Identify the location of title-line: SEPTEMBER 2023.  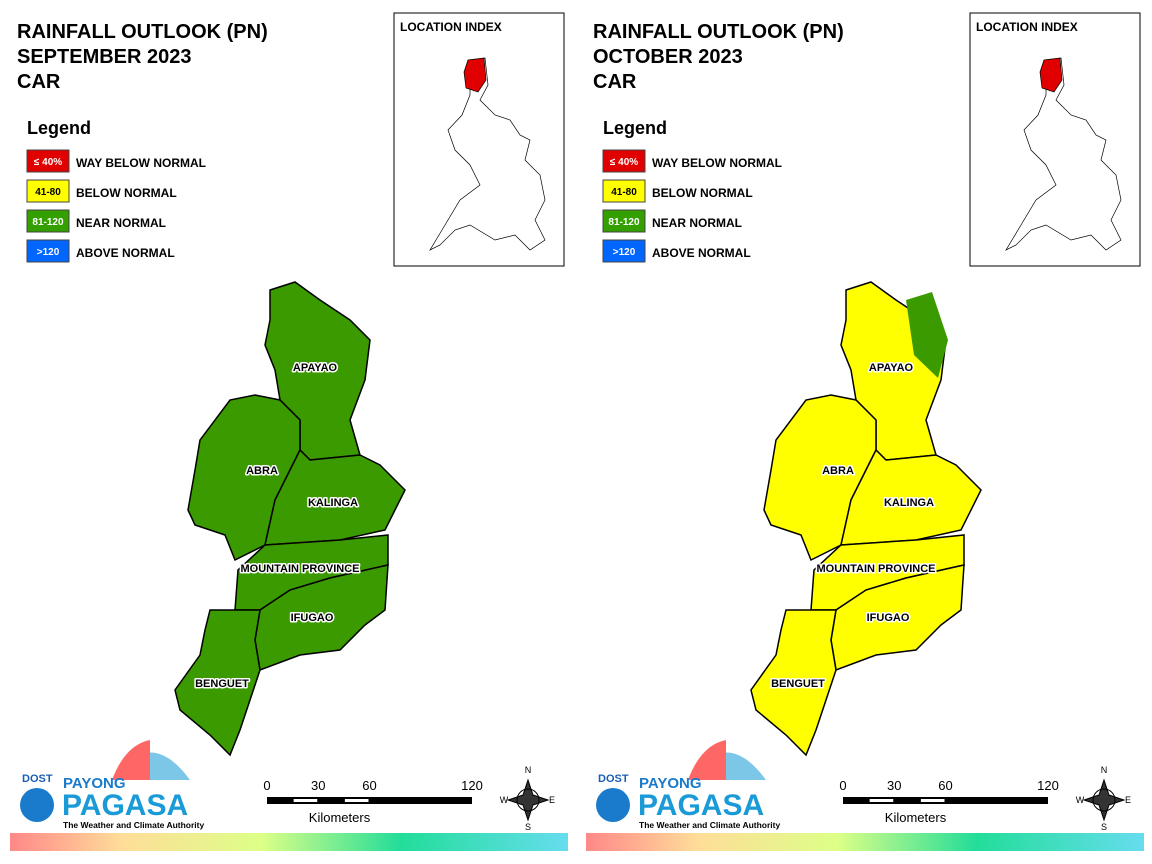
(104, 57).